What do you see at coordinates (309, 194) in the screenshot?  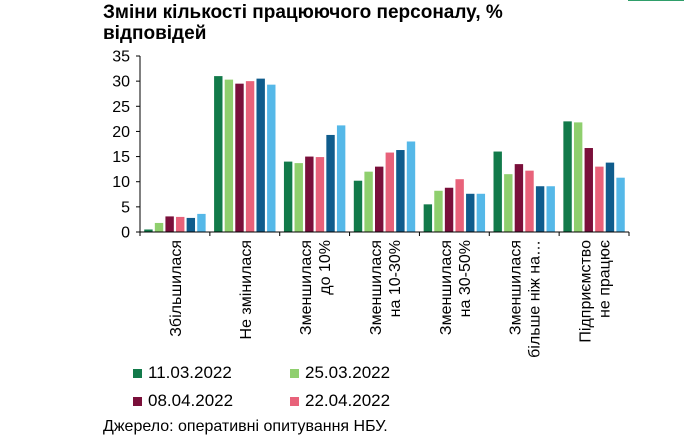 I see `bar-s3-c3` at bounding box center [309, 194].